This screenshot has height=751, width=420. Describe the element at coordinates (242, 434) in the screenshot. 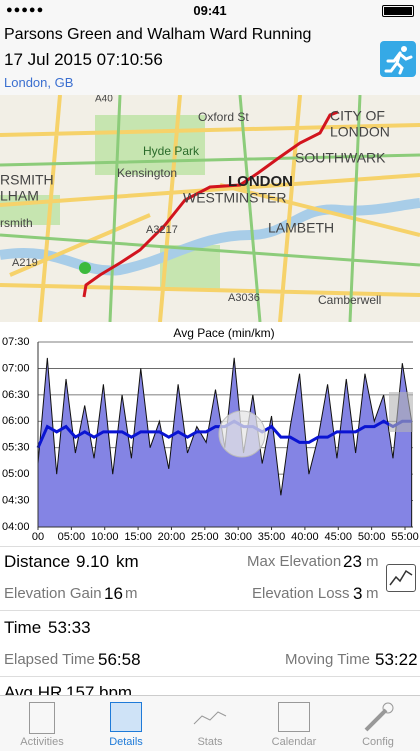

I see `scrub-handle` at that location.